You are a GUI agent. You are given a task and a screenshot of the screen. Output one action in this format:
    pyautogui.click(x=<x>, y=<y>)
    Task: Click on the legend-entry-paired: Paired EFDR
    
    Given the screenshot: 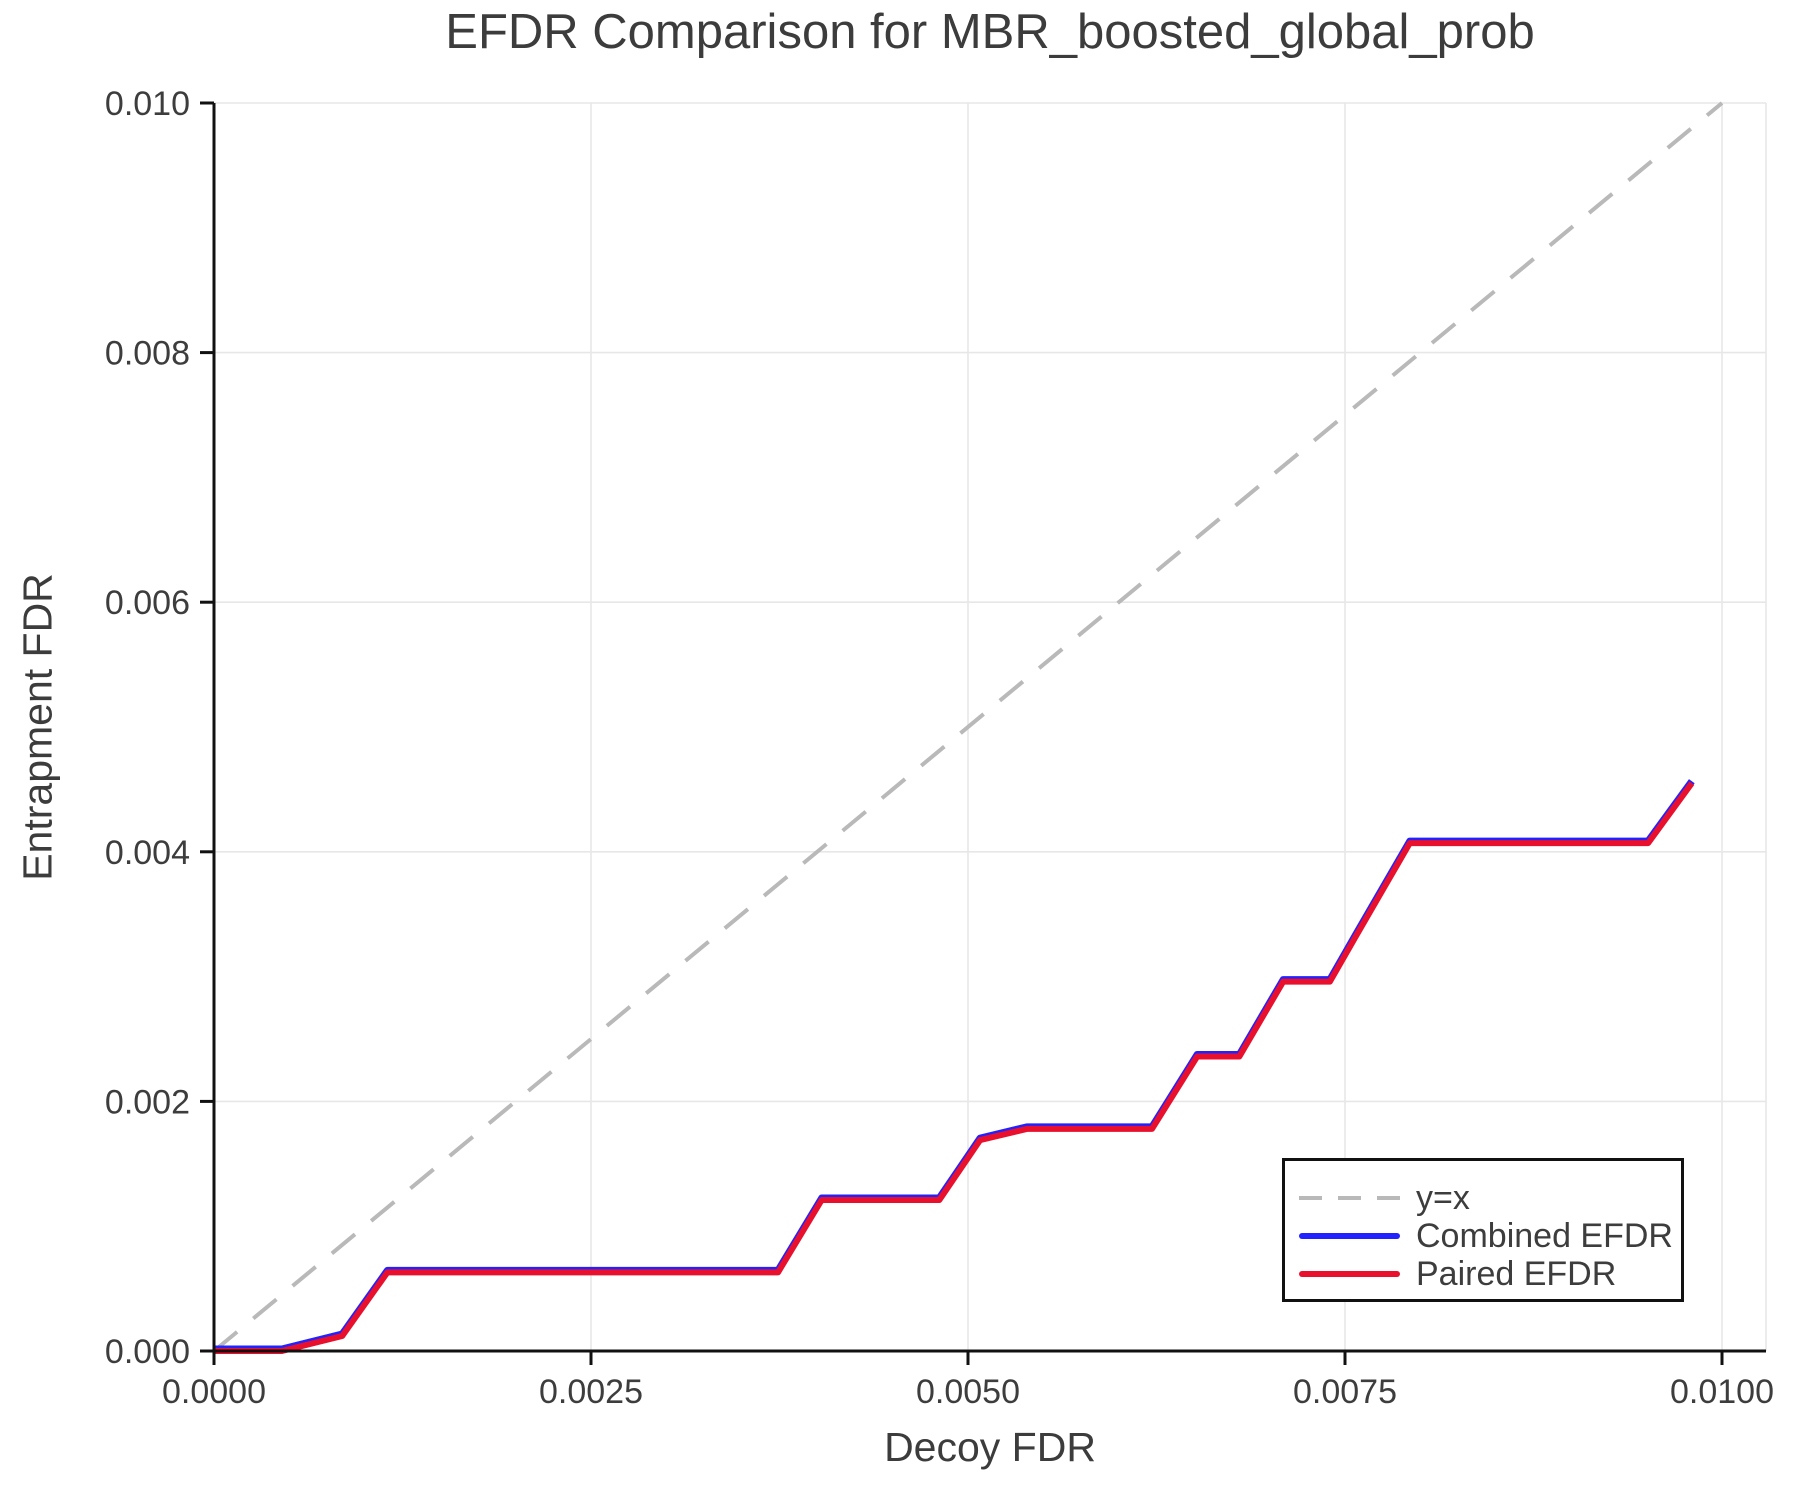 What is the action you would take?
    pyautogui.click(x=1490, y=1274)
    